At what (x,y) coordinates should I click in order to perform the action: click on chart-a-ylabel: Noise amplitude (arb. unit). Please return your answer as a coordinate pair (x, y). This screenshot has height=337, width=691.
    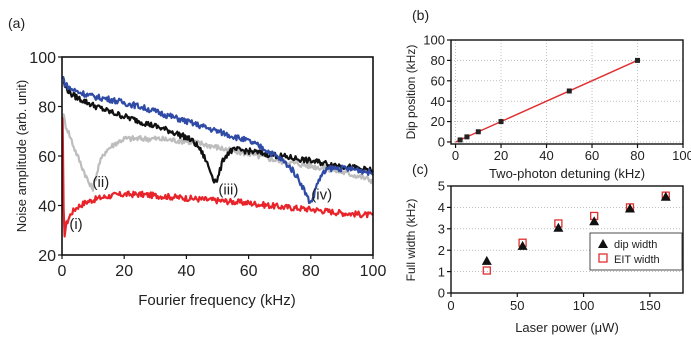
    Looking at the image, I should click on (21, 156).